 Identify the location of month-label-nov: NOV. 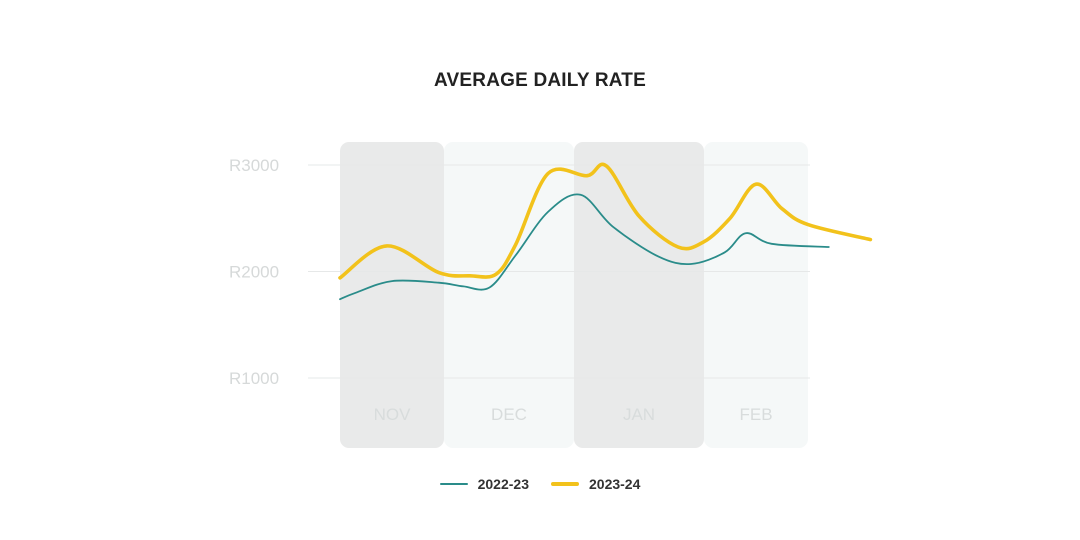
(393, 414).